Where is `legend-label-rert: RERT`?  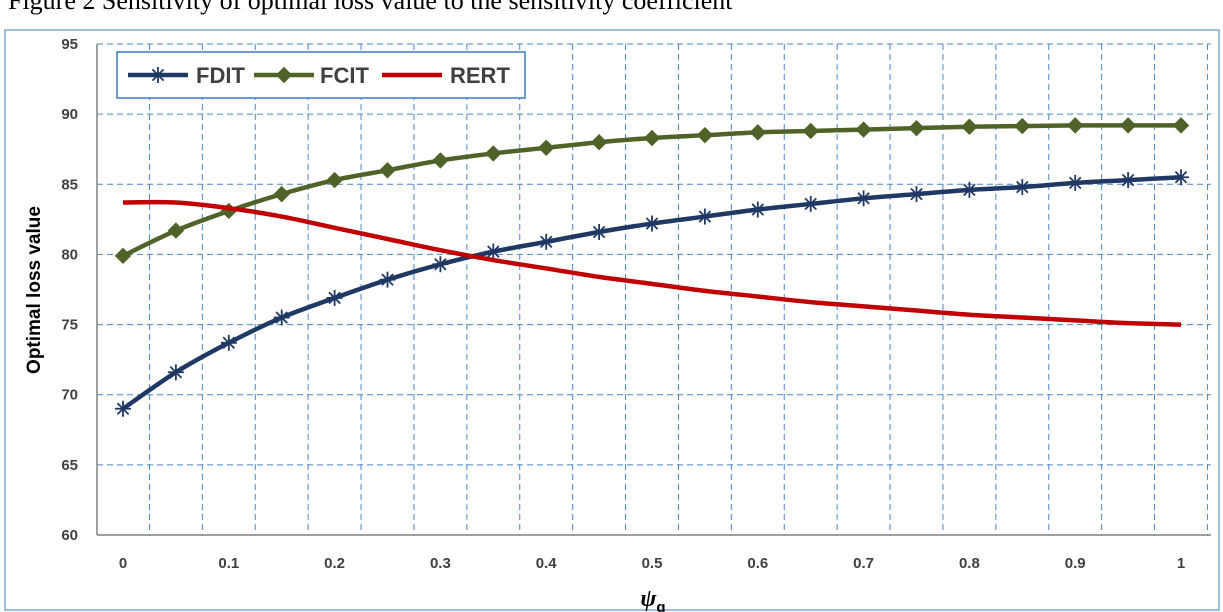
legend-label-rert: RERT is located at coordinates (480, 75).